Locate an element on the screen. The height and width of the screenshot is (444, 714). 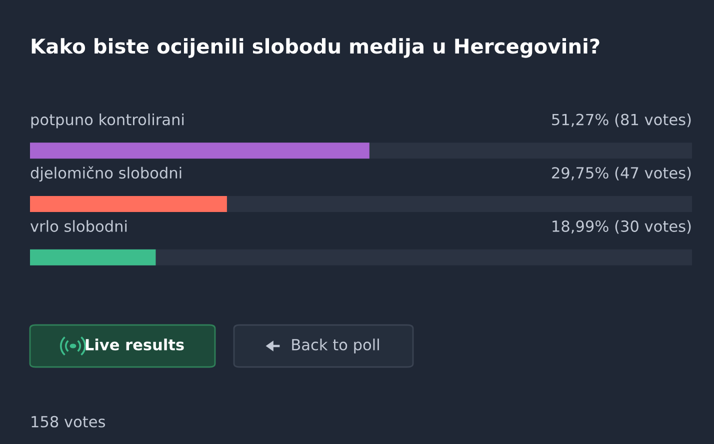
data-label: 29,75% (47 votes) is located at coordinates (621, 173).